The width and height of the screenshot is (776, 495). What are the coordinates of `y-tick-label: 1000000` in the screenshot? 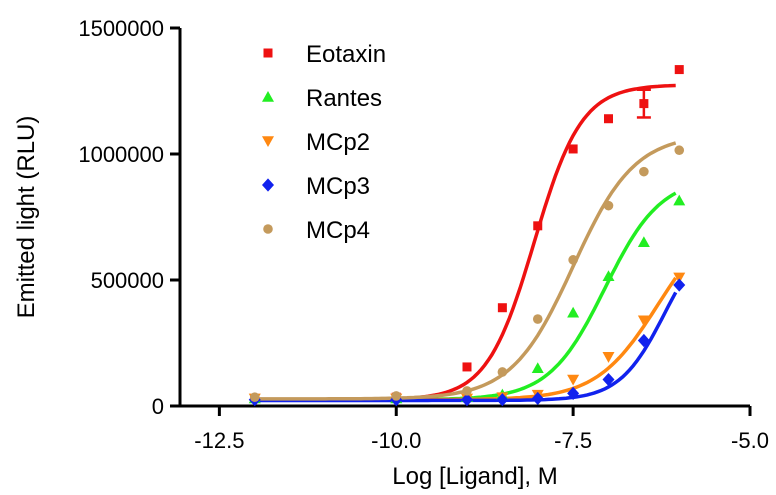 It's located at (121, 154).